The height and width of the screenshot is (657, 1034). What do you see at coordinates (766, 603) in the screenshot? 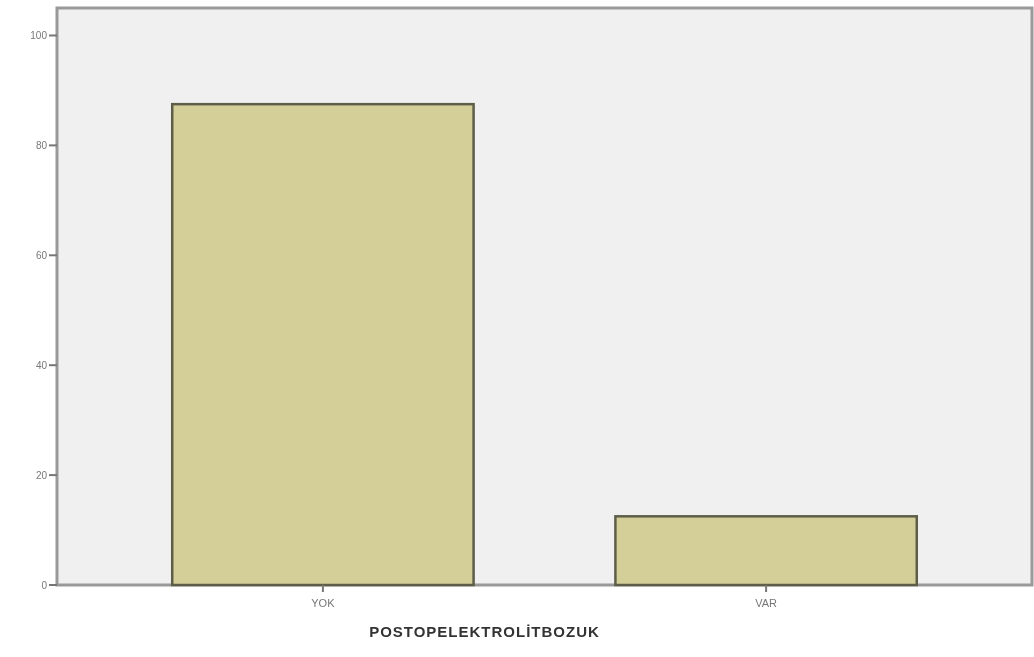
I see `x-tick-label: VAR` at bounding box center [766, 603].